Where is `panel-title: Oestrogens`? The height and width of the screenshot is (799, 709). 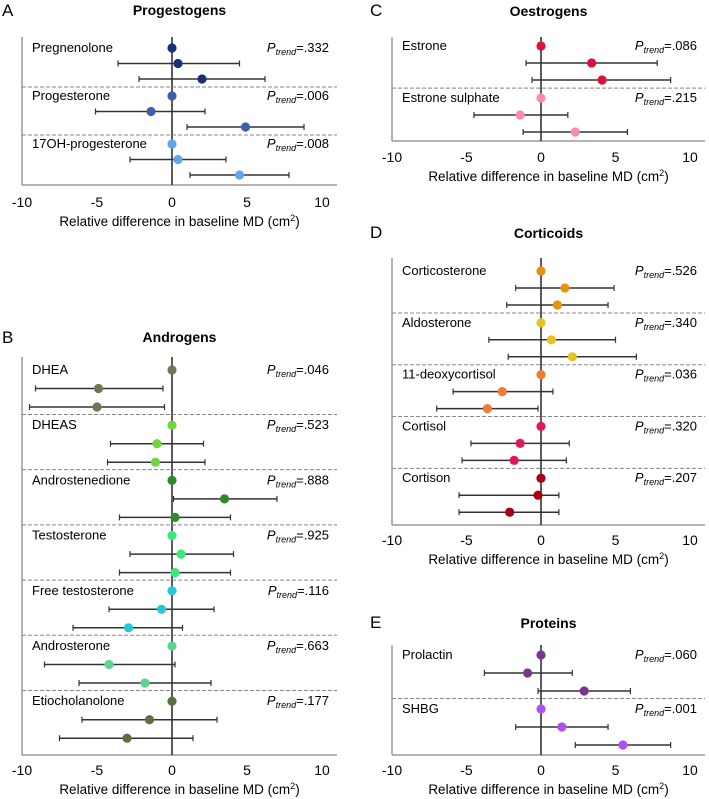
panel-title: Oestrogens is located at coordinates (549, 11).